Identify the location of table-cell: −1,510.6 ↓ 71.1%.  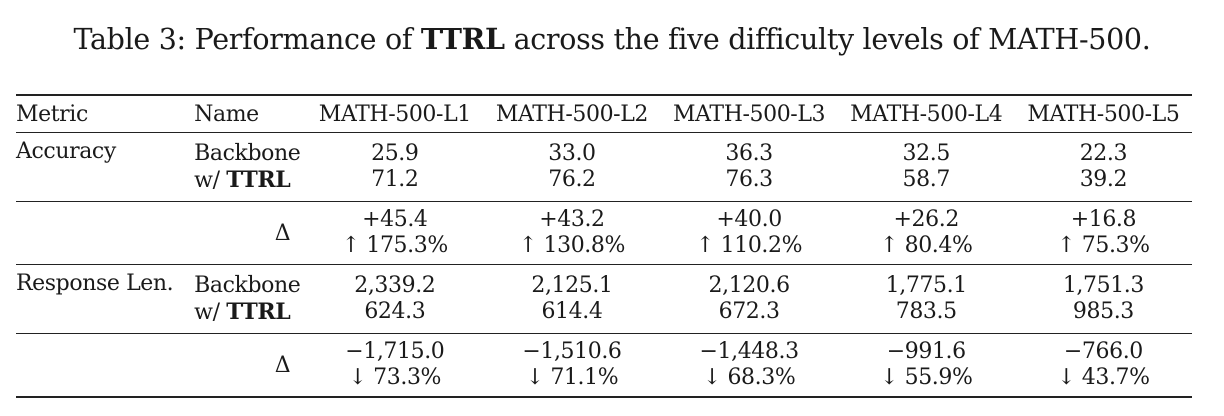
(572, 365).